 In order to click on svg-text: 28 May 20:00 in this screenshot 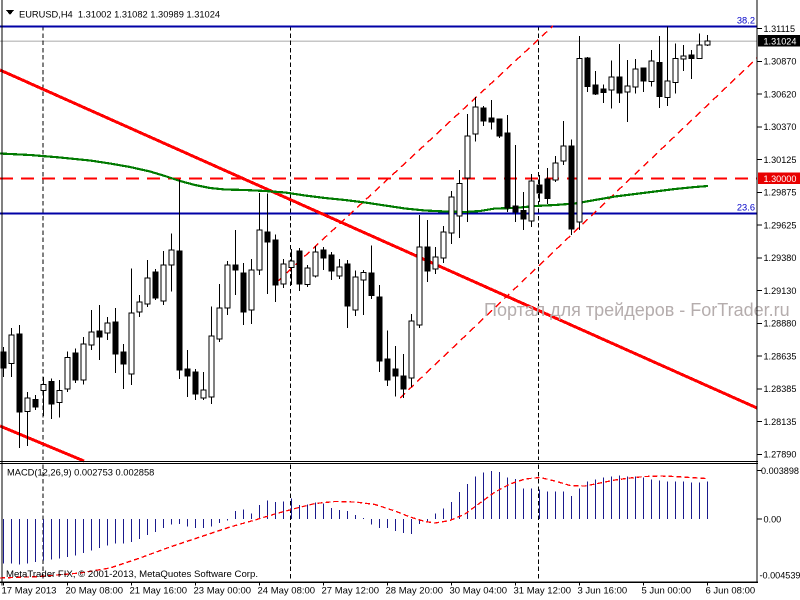, I will do `click(415, 590)`.